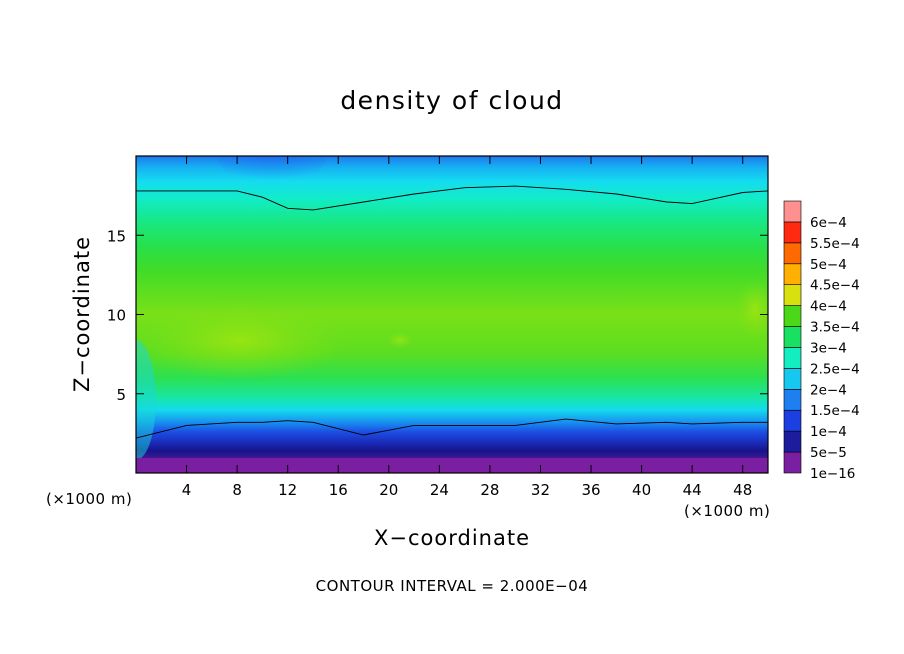 Image resolution: width=904 pixels, height=654 pixels. I want to click on y-axis-unit: (×1000 m), so click(89, 499).